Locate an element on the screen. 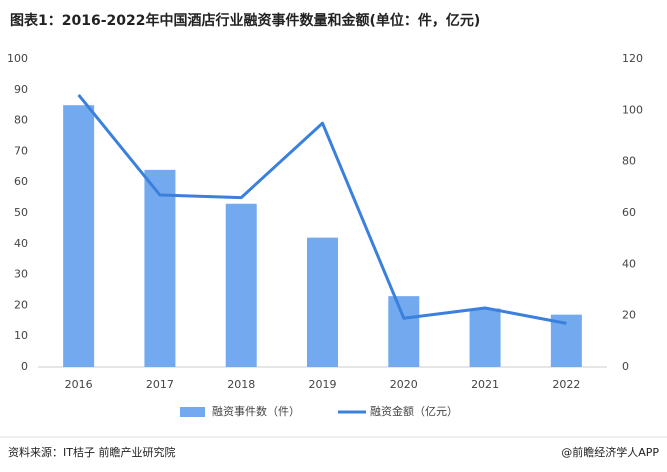 The image size is (667, 472). y2-tick-label: 80 is located at coordinates (629, 161).